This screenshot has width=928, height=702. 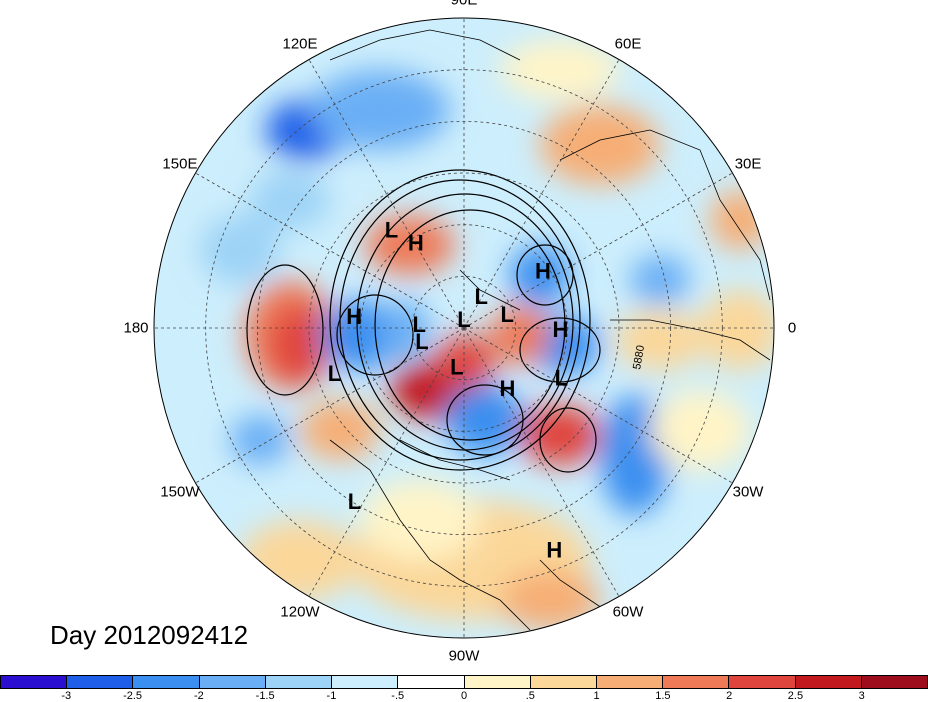 What do you see at coordinates (300, 44) in the screenshot?
I see `longitude-label: 120E` at bounding box center [300, 44].